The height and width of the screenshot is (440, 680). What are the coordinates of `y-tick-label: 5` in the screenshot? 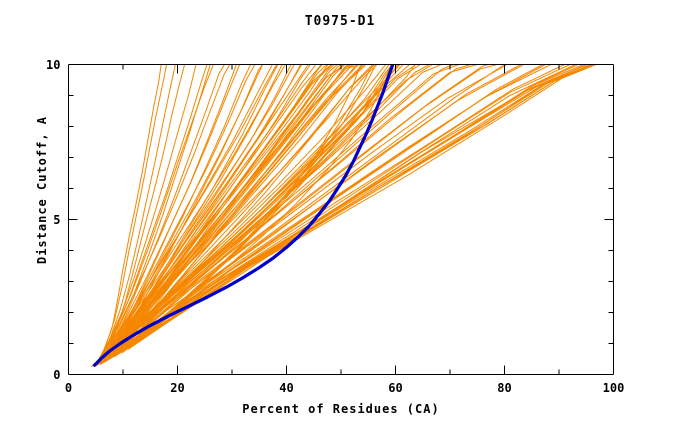 It's located at (57, 219).